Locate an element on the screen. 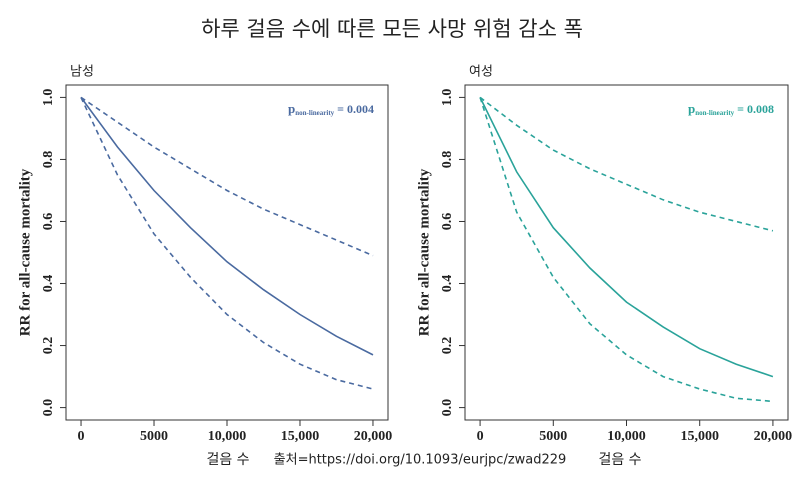  annotation: pnon-linearity = 0.008 is located at coordinates (731, 109).